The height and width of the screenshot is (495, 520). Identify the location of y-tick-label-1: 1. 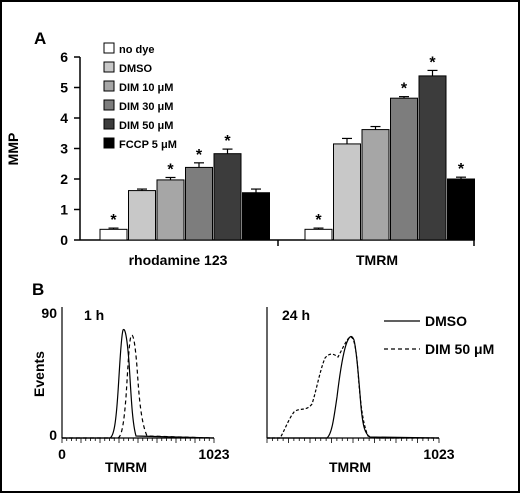
(64, 210).